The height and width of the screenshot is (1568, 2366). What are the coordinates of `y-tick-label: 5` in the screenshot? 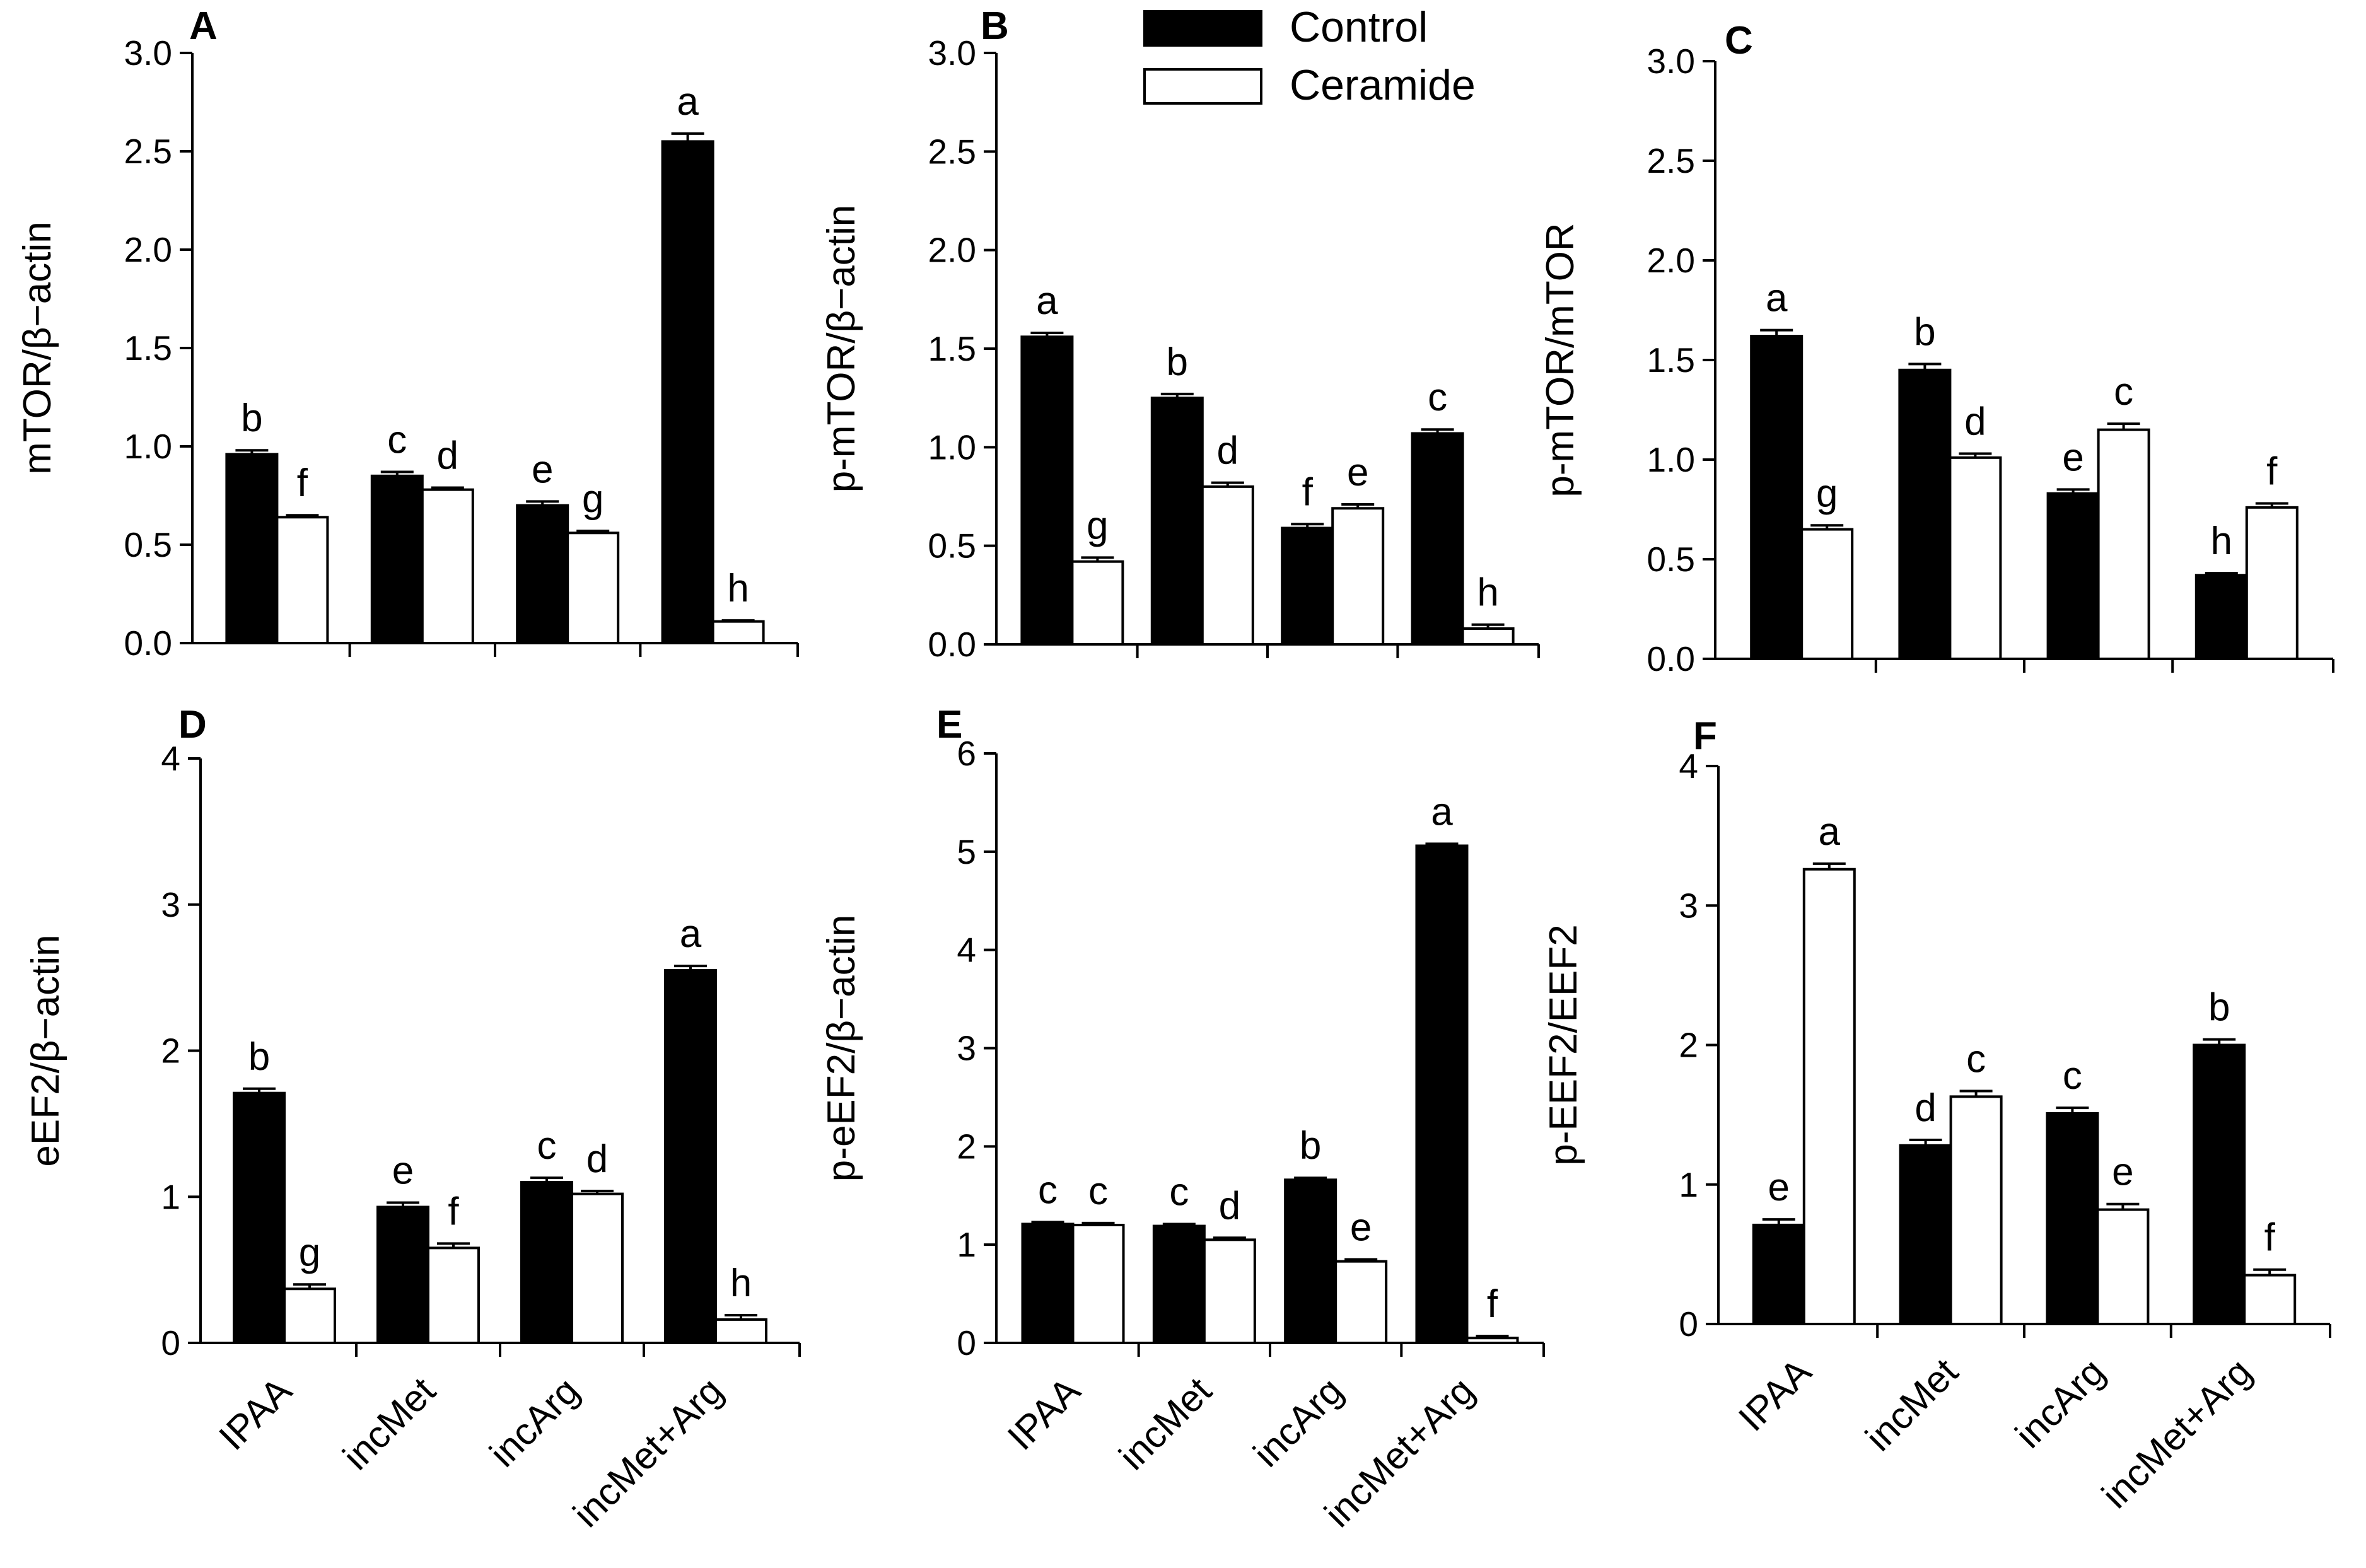 It's located at (967, 852).